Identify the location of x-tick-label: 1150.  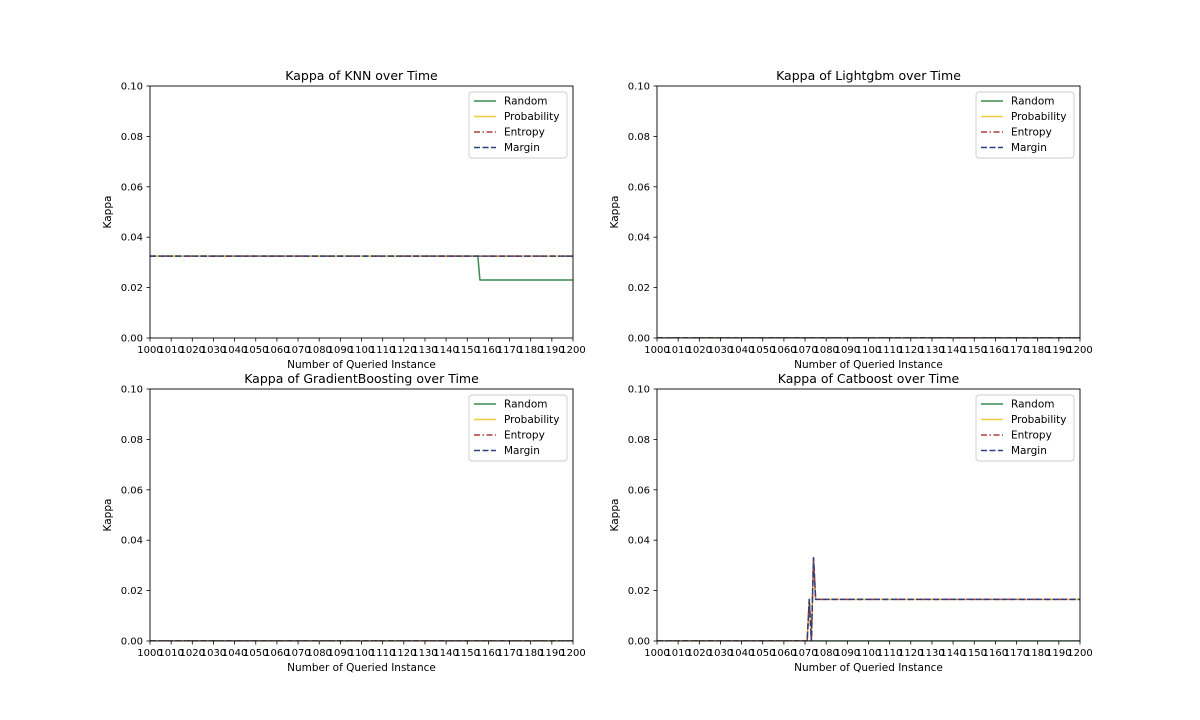
(974, 653).